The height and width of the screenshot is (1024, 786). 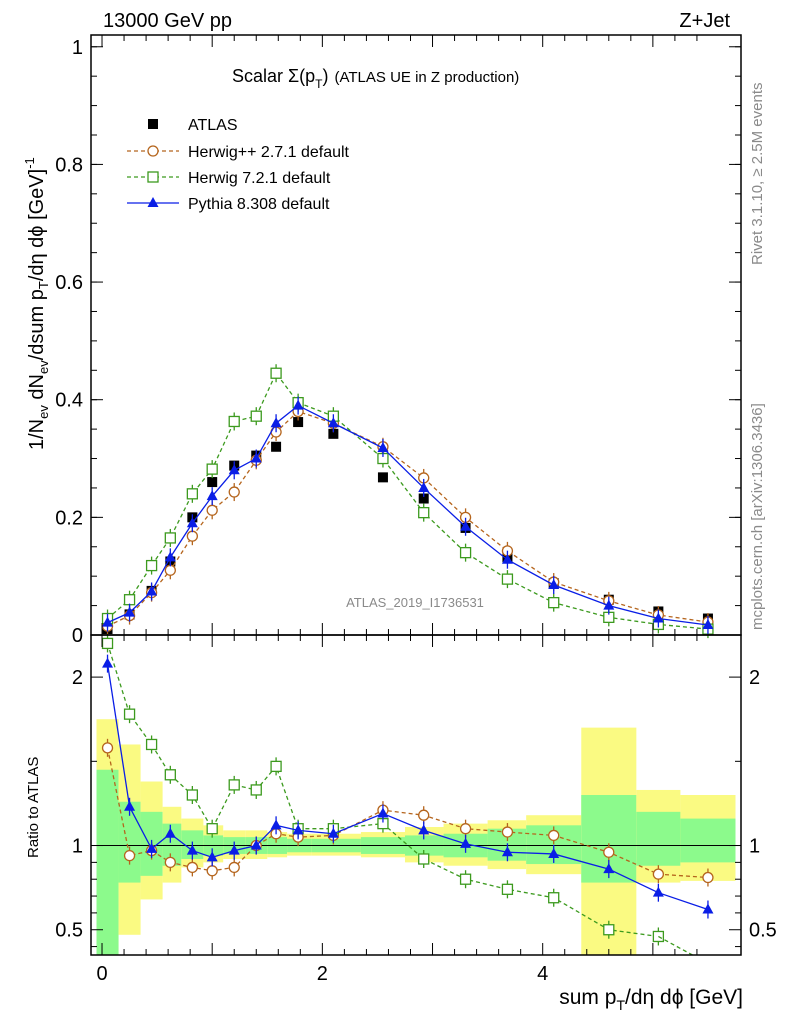 I want to click on x-tick-label: 0, so click(x=101, y=974).